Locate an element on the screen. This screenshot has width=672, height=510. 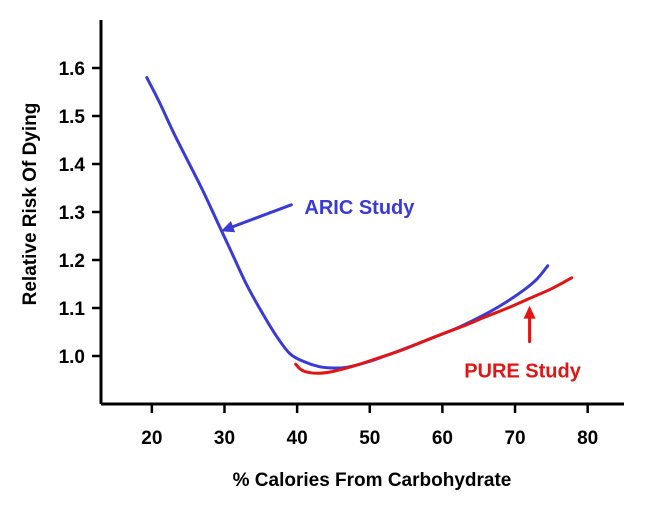
x-tick-label: 40 is located at coordinates (297, 438).